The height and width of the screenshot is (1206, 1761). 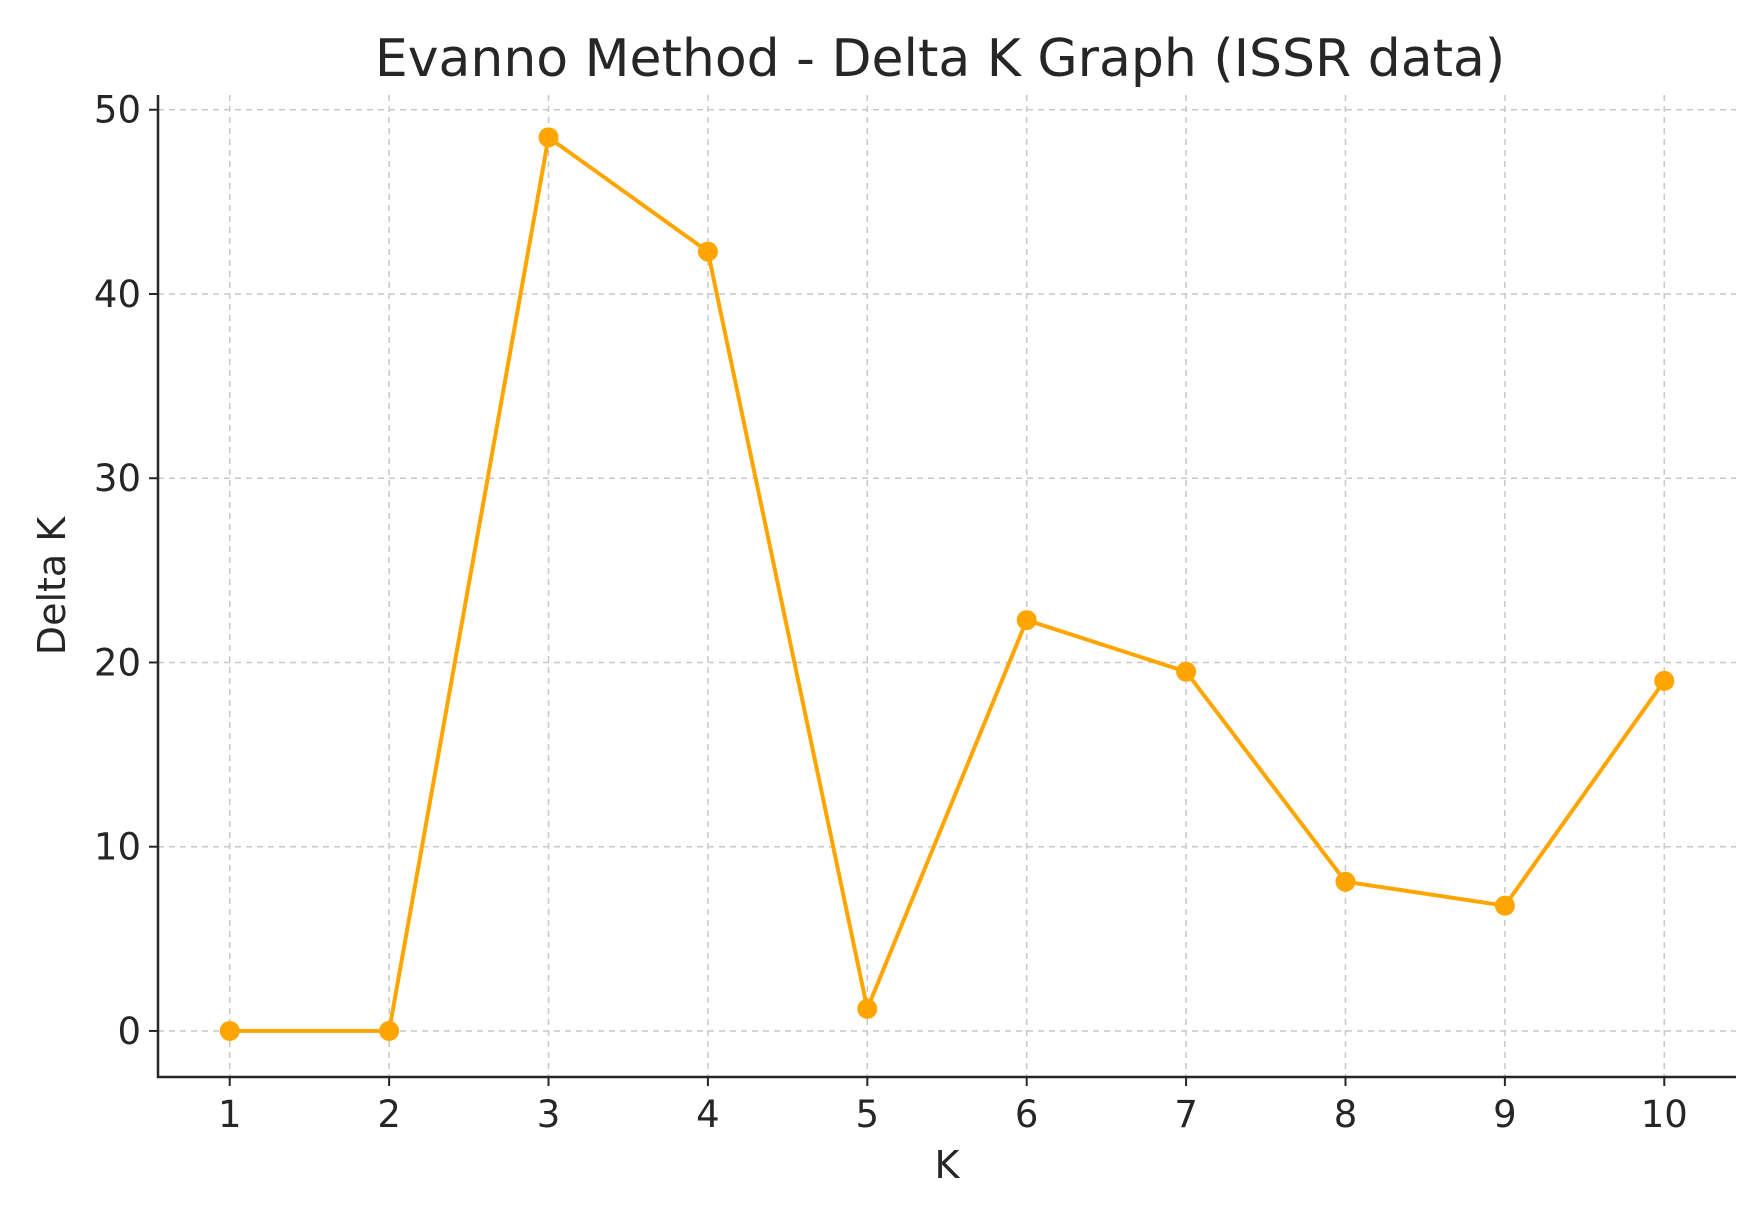 What do you see at coordinates (708, 1114) in the screenshot?
I see `x-tick-label: 4` at bounding box center [708, 1114].